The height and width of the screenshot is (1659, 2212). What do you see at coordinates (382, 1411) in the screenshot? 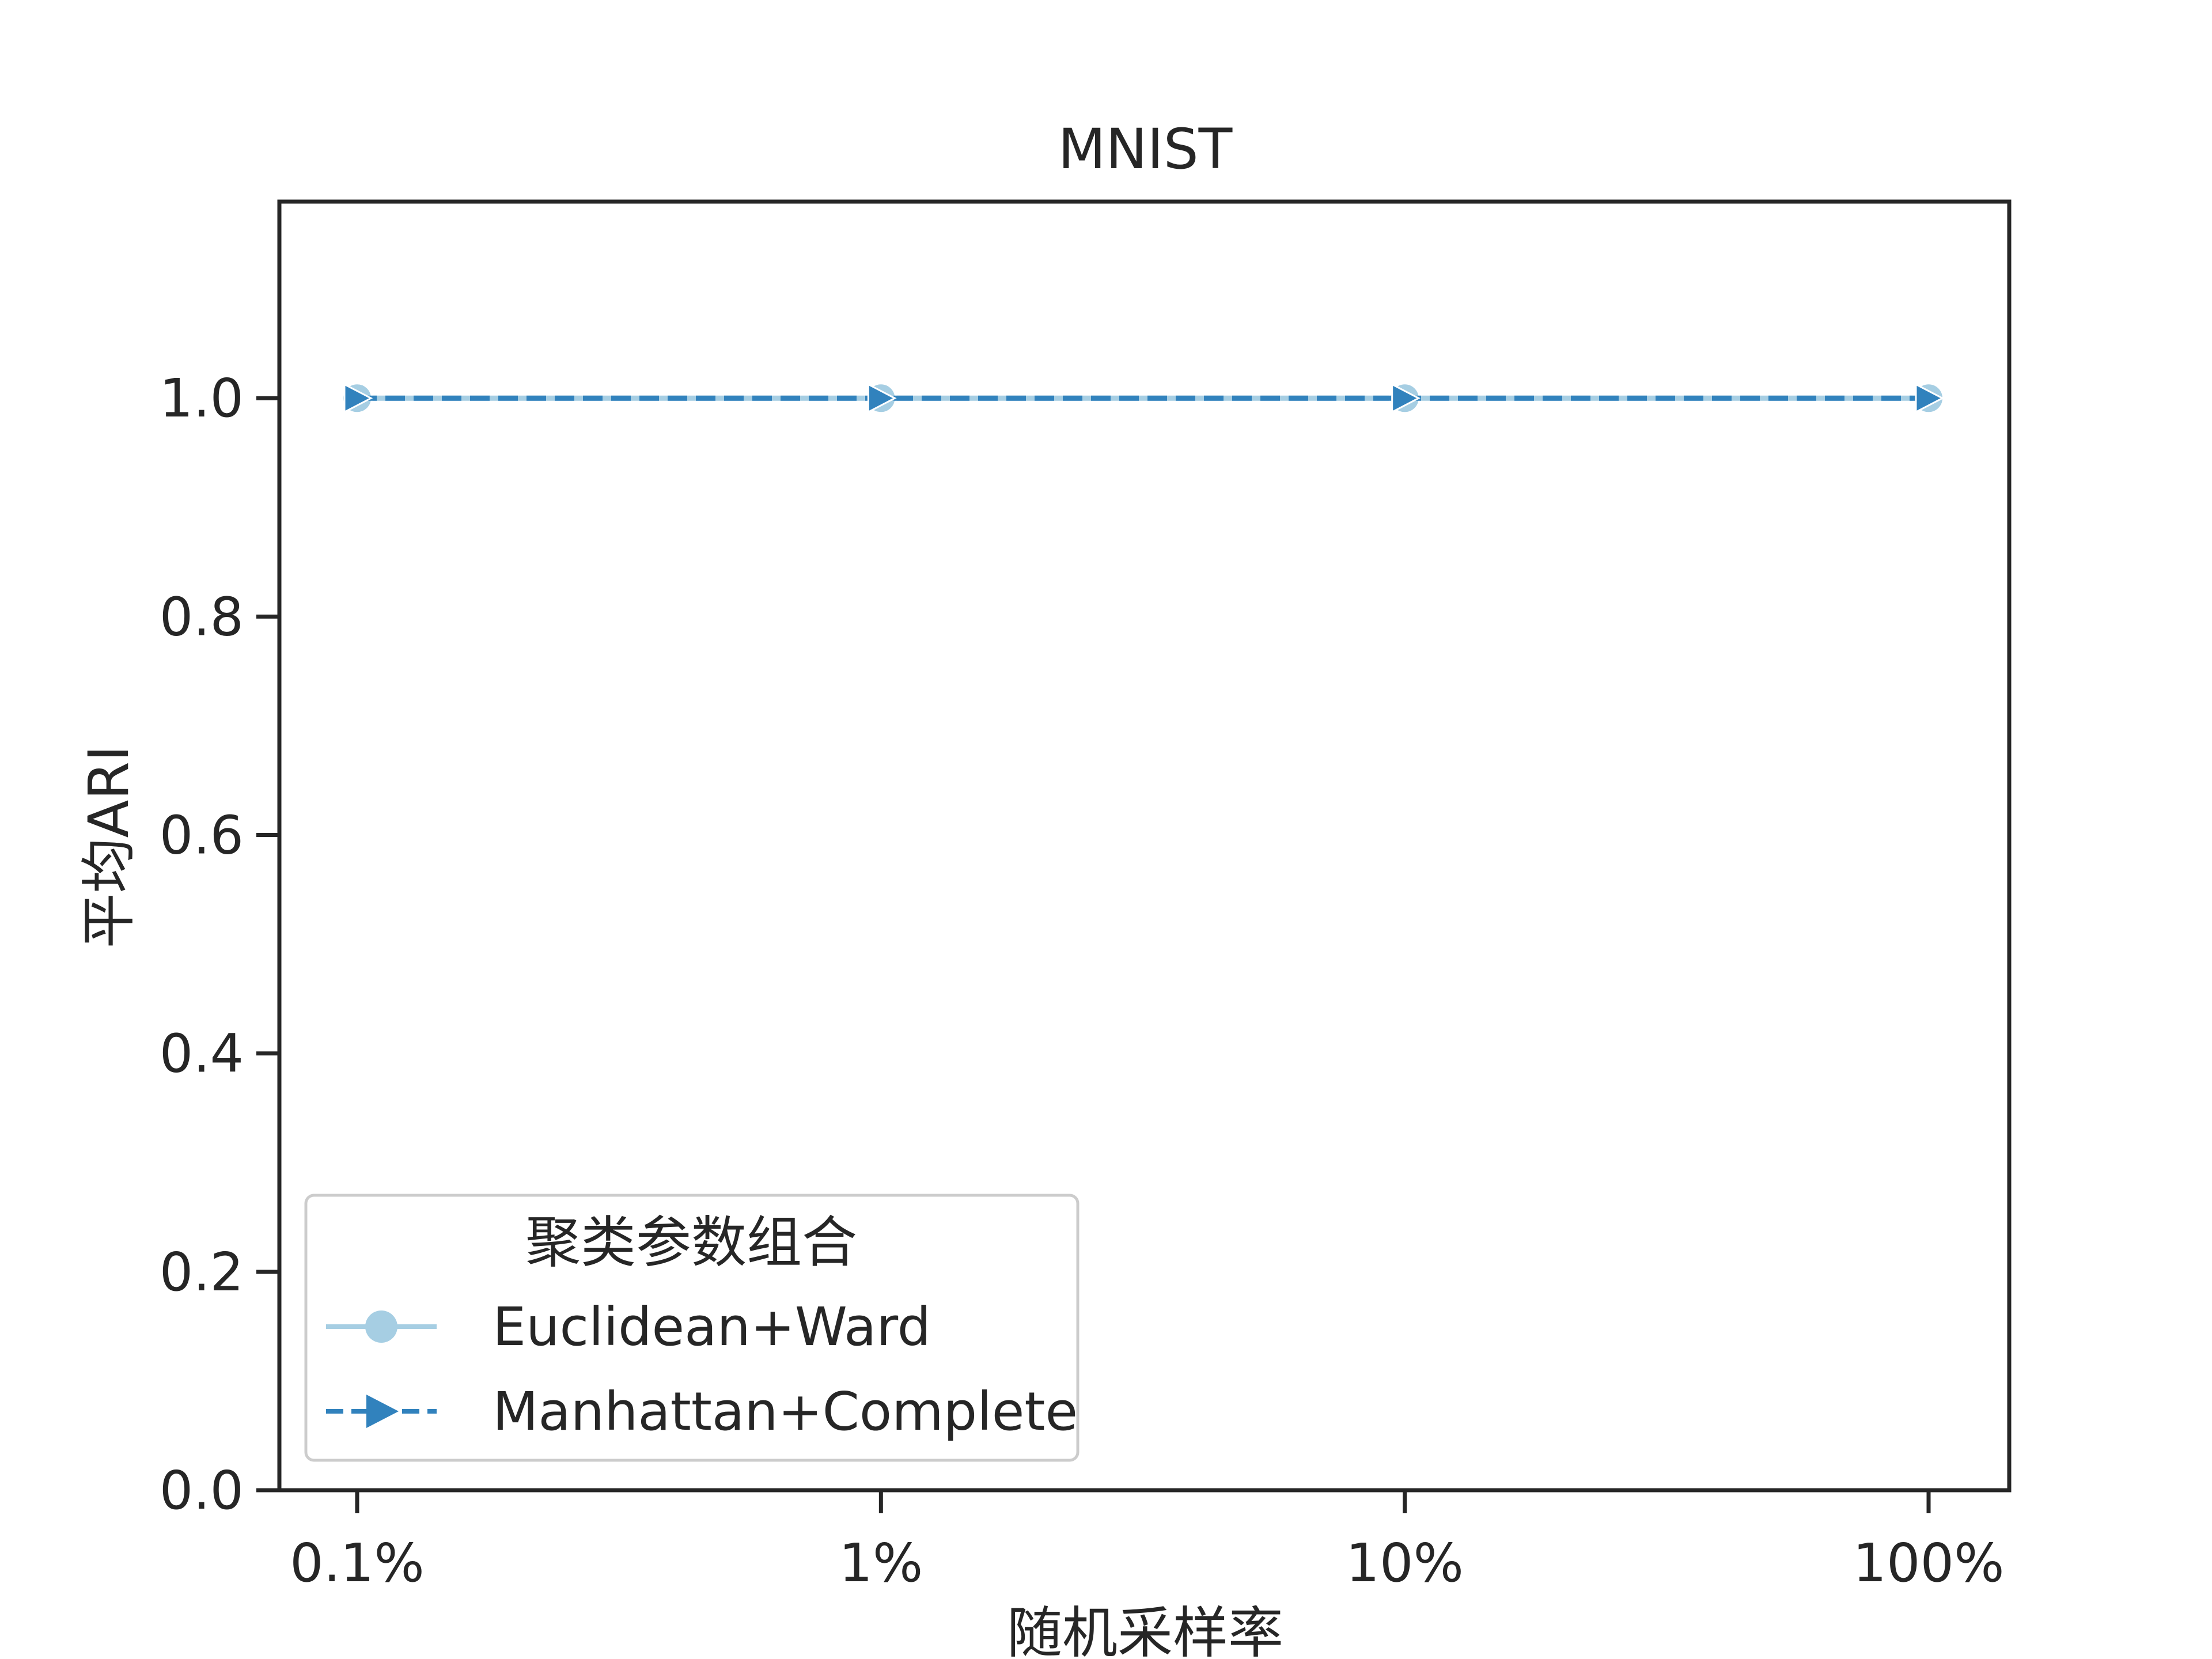
I see `legend-marker-manhattan-complete` at bounding box center [382, 1411].